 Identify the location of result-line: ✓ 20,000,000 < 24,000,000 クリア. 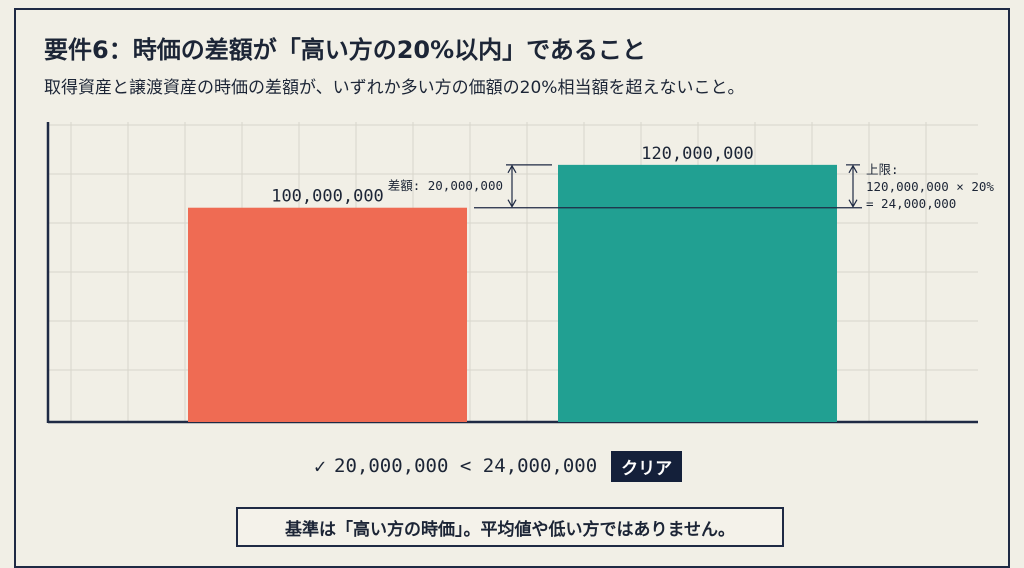
(498, 466).